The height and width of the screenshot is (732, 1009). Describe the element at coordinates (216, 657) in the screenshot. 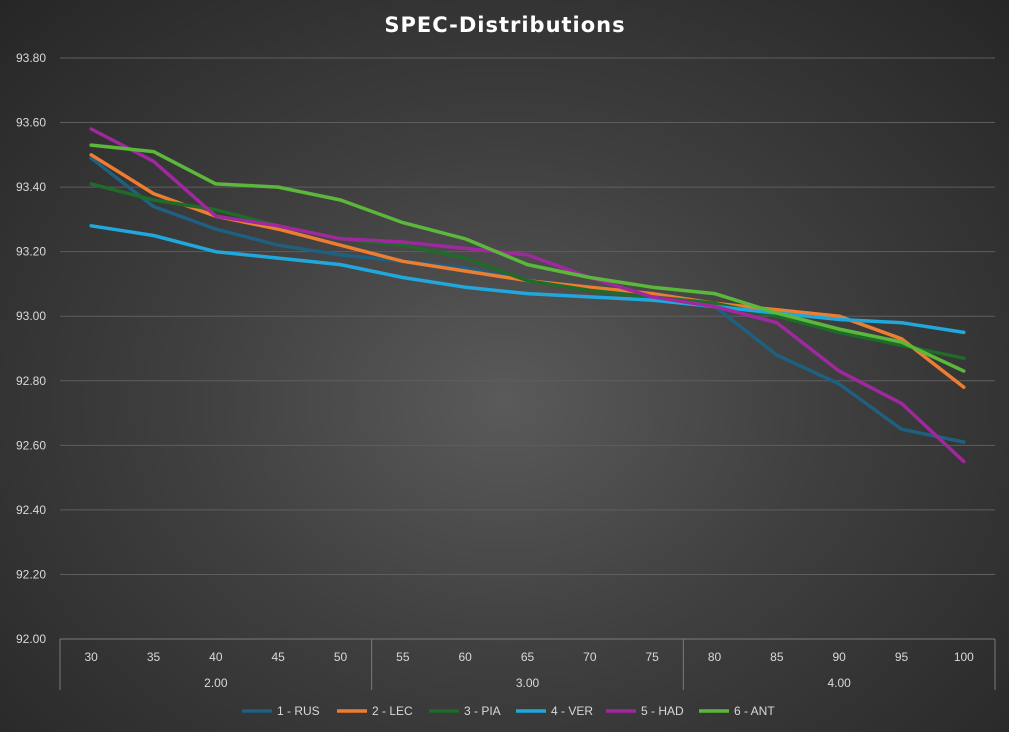

I see `x-tick-label: 40` at that location.